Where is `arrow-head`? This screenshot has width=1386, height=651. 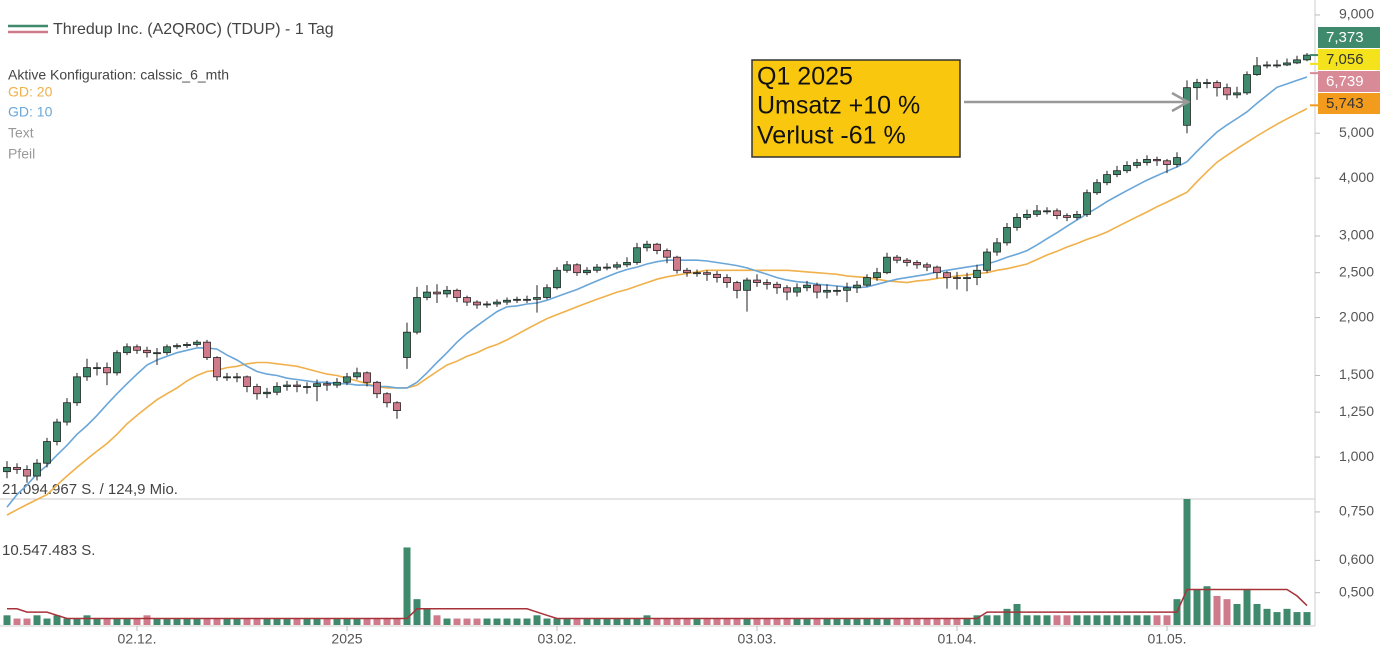
arrow-head is located at coordinates (1181, 102).